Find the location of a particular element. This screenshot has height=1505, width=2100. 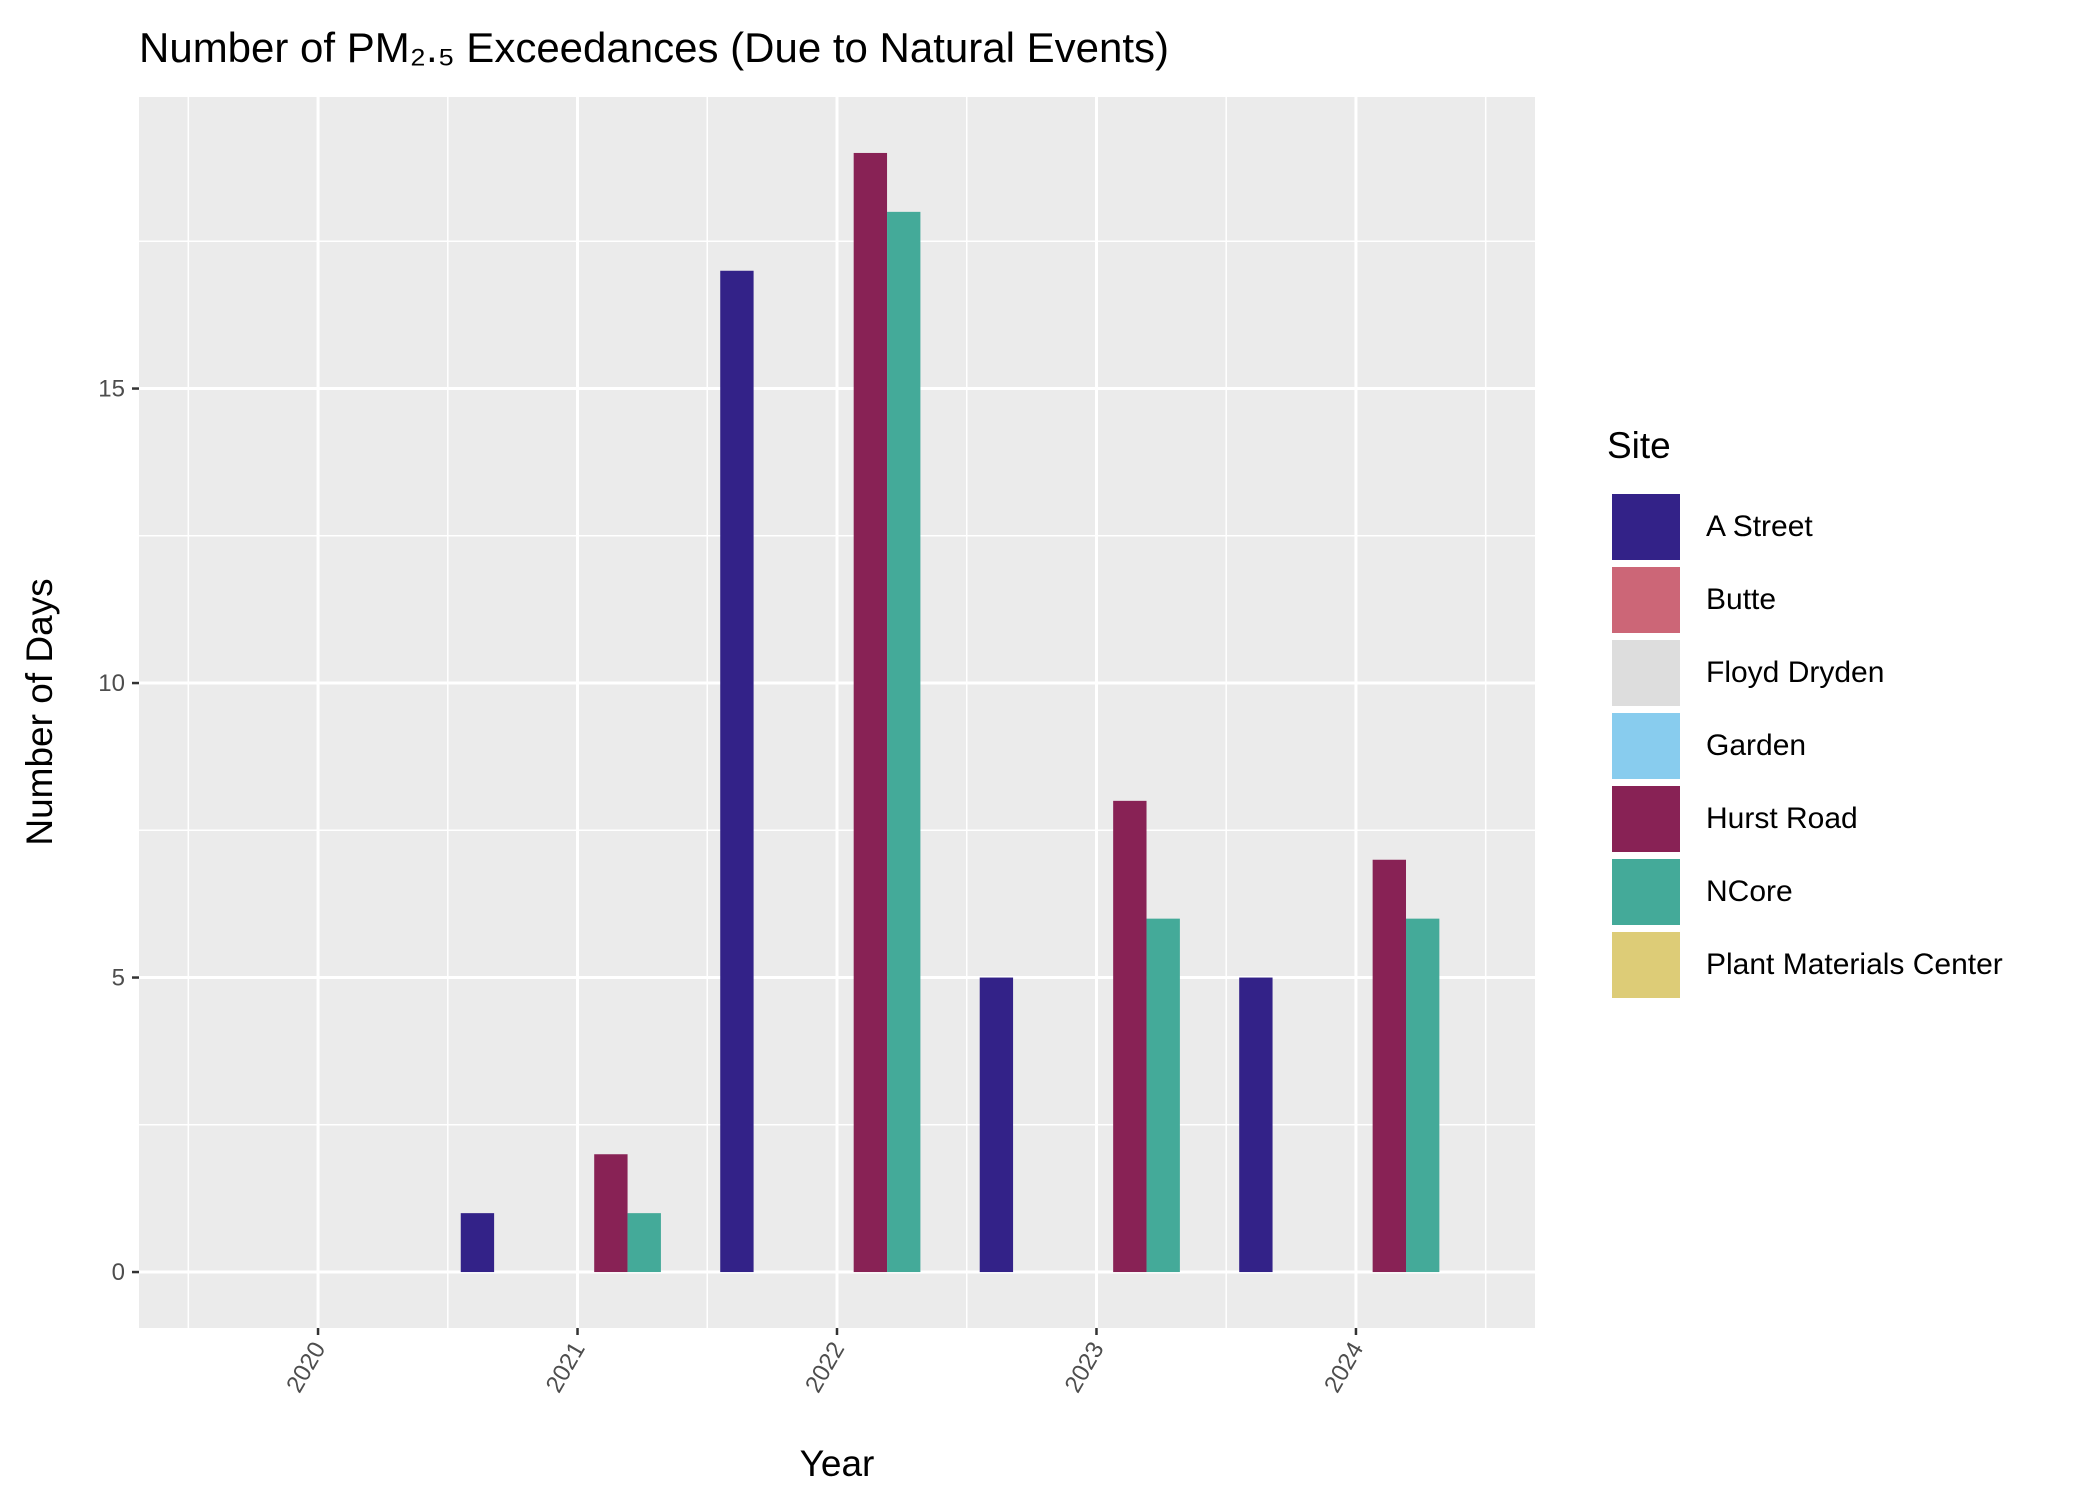

x-tick-label: 2023 is located at coordinates (1085, 1368).